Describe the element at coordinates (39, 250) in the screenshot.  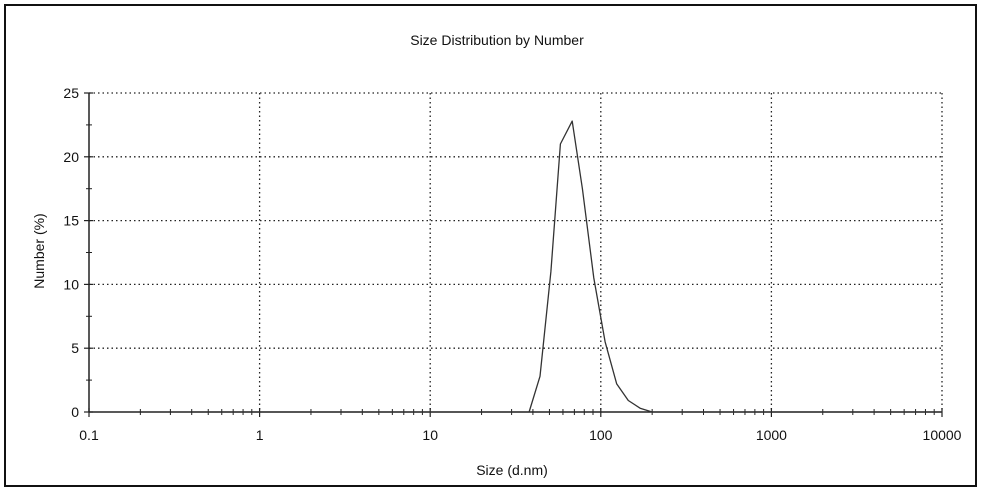
I see `y-axis-label: Number (%)` at that location.